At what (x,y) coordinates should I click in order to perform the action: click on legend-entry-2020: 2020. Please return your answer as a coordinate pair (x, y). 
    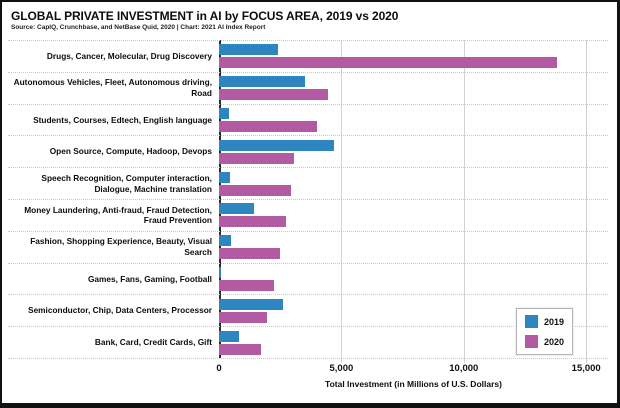
    Looking at the image, I should click on (544, 341).